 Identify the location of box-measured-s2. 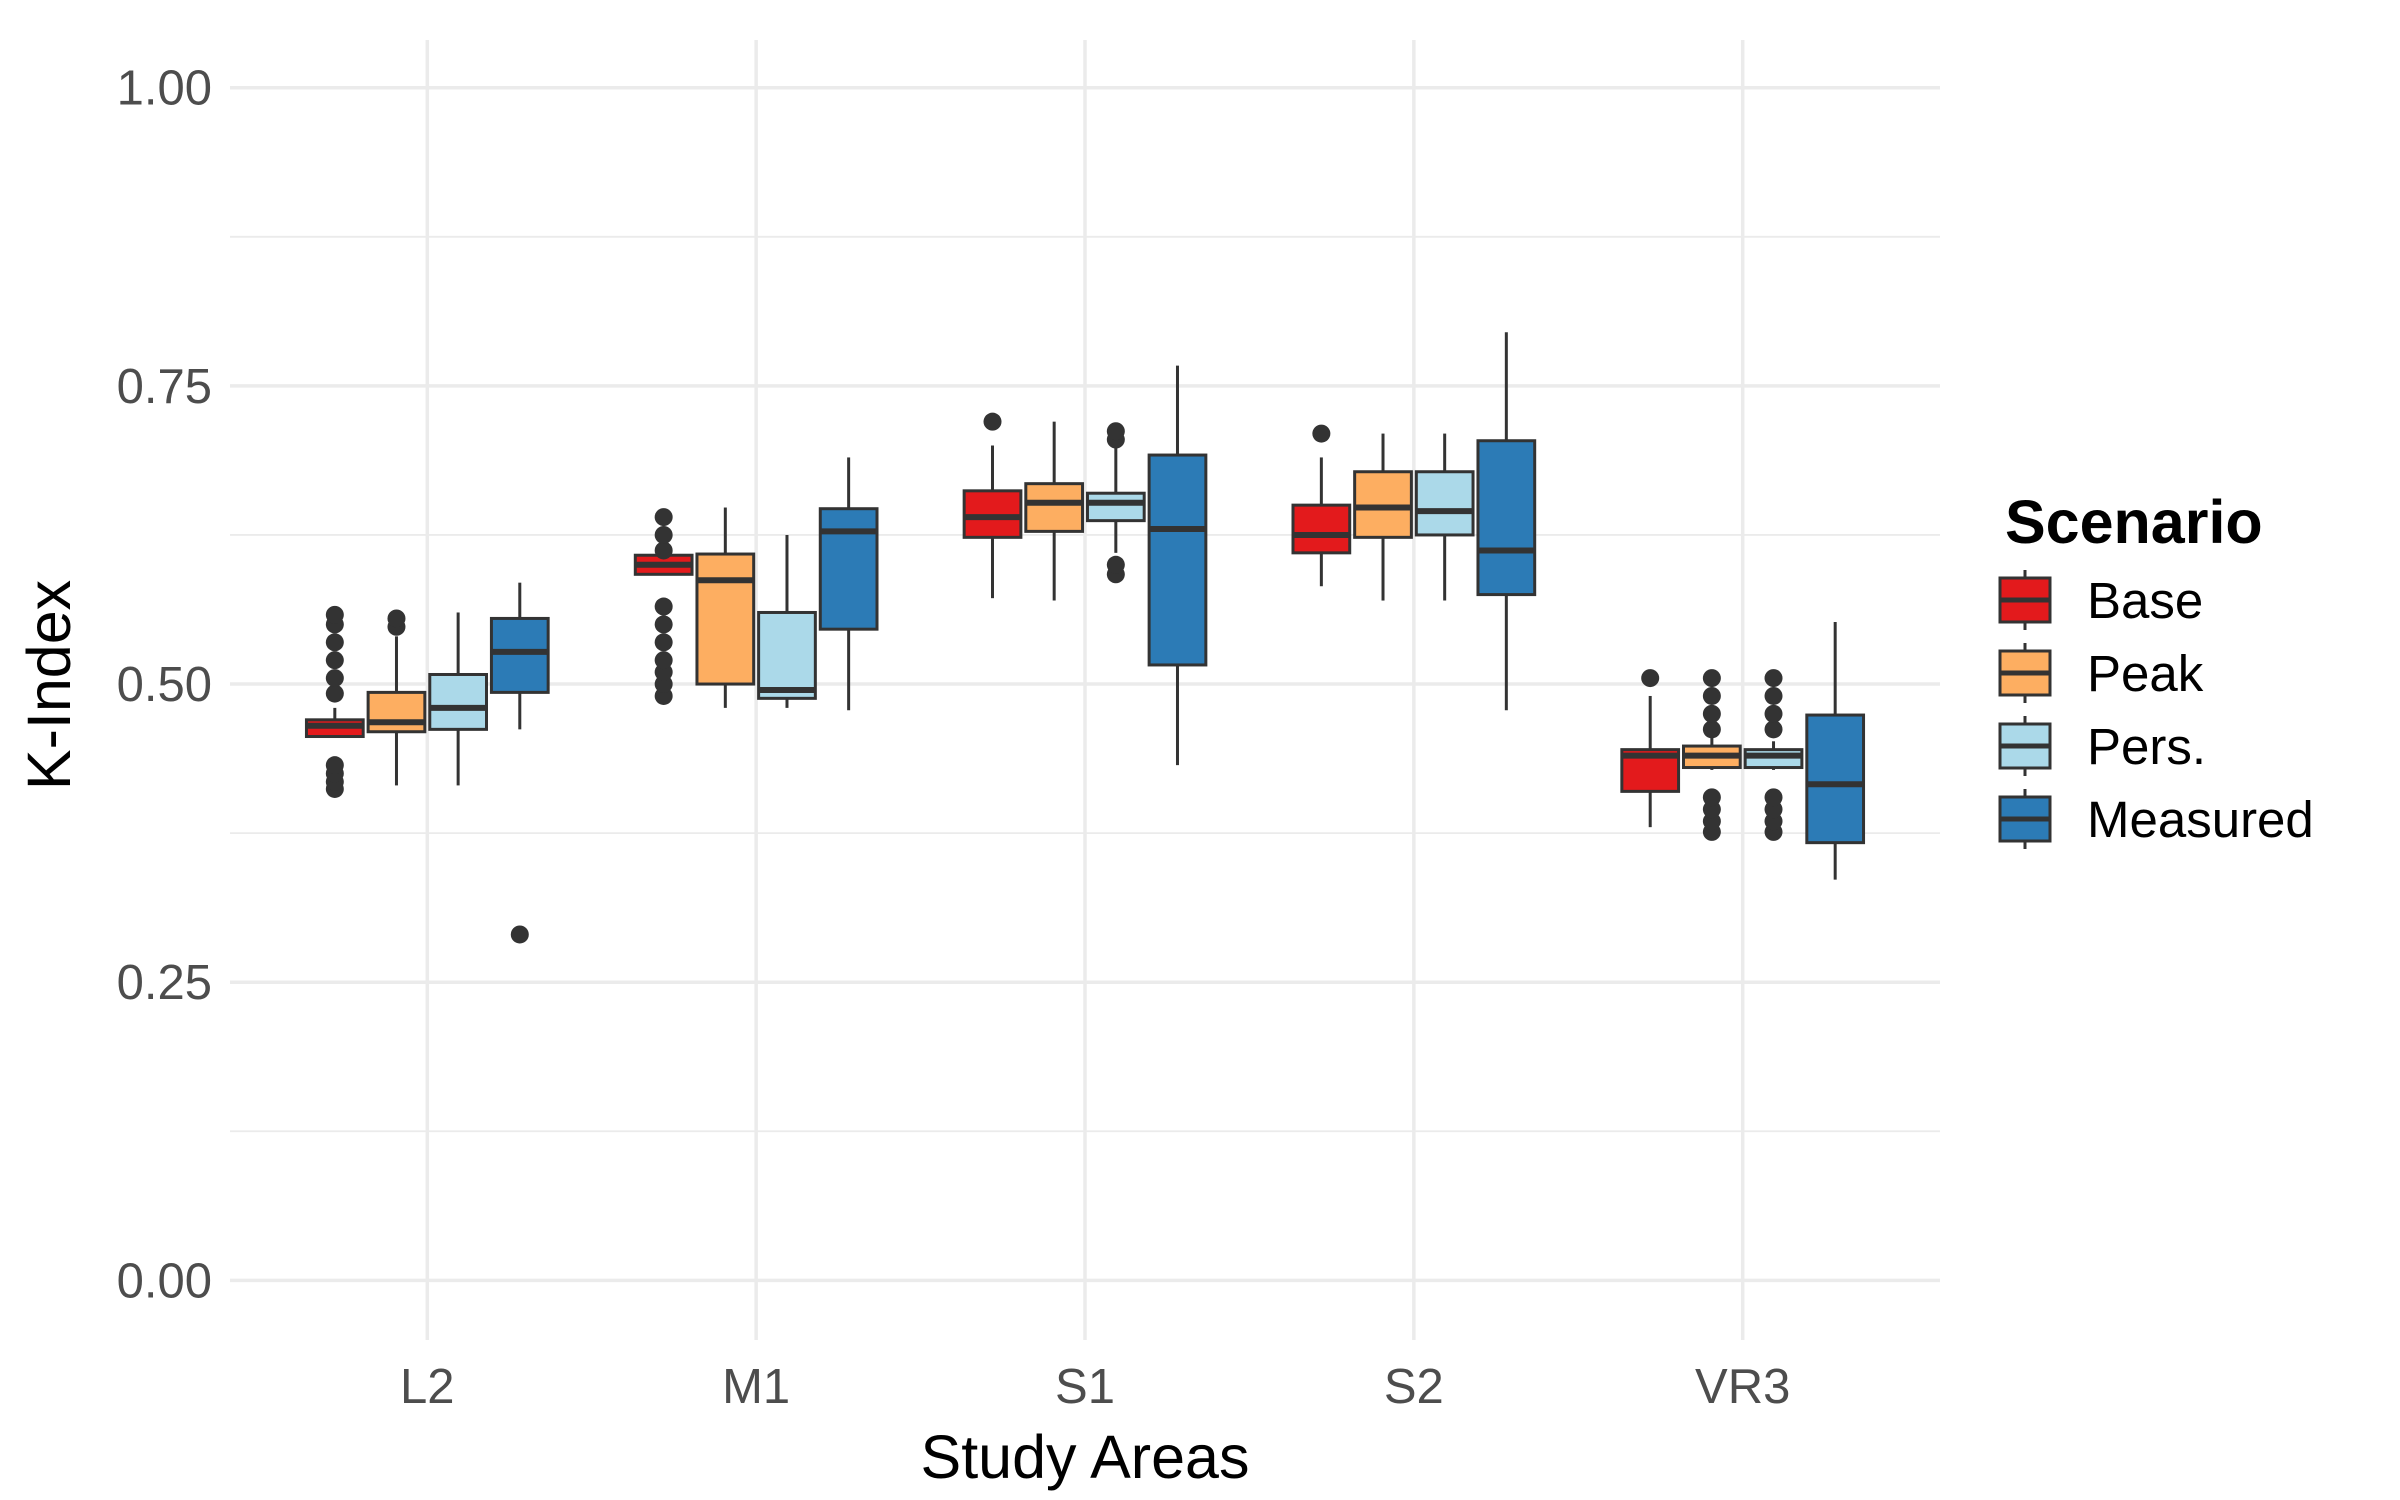
(1506, 521).